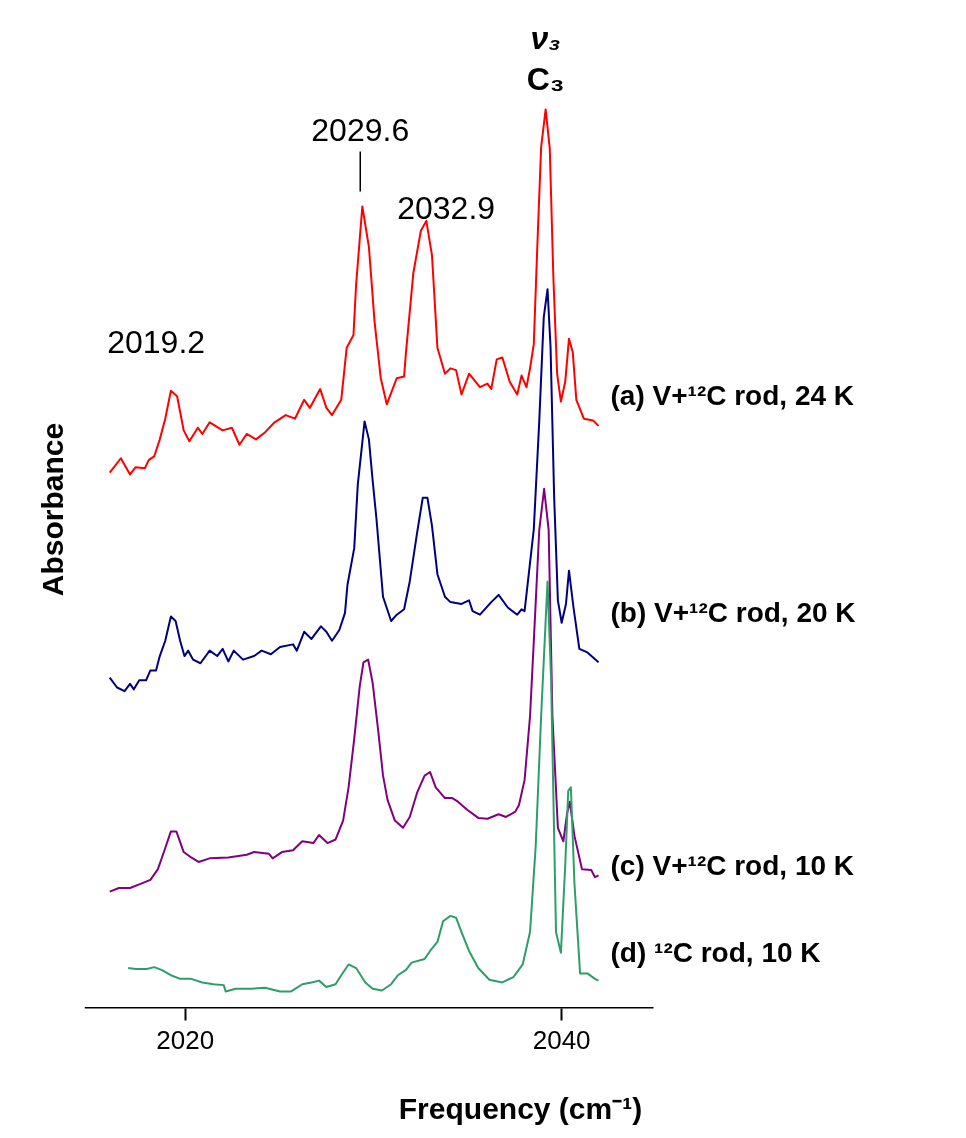 The image size is (966, 1138). I want to click on annotation: C₃, so click(545, 79).